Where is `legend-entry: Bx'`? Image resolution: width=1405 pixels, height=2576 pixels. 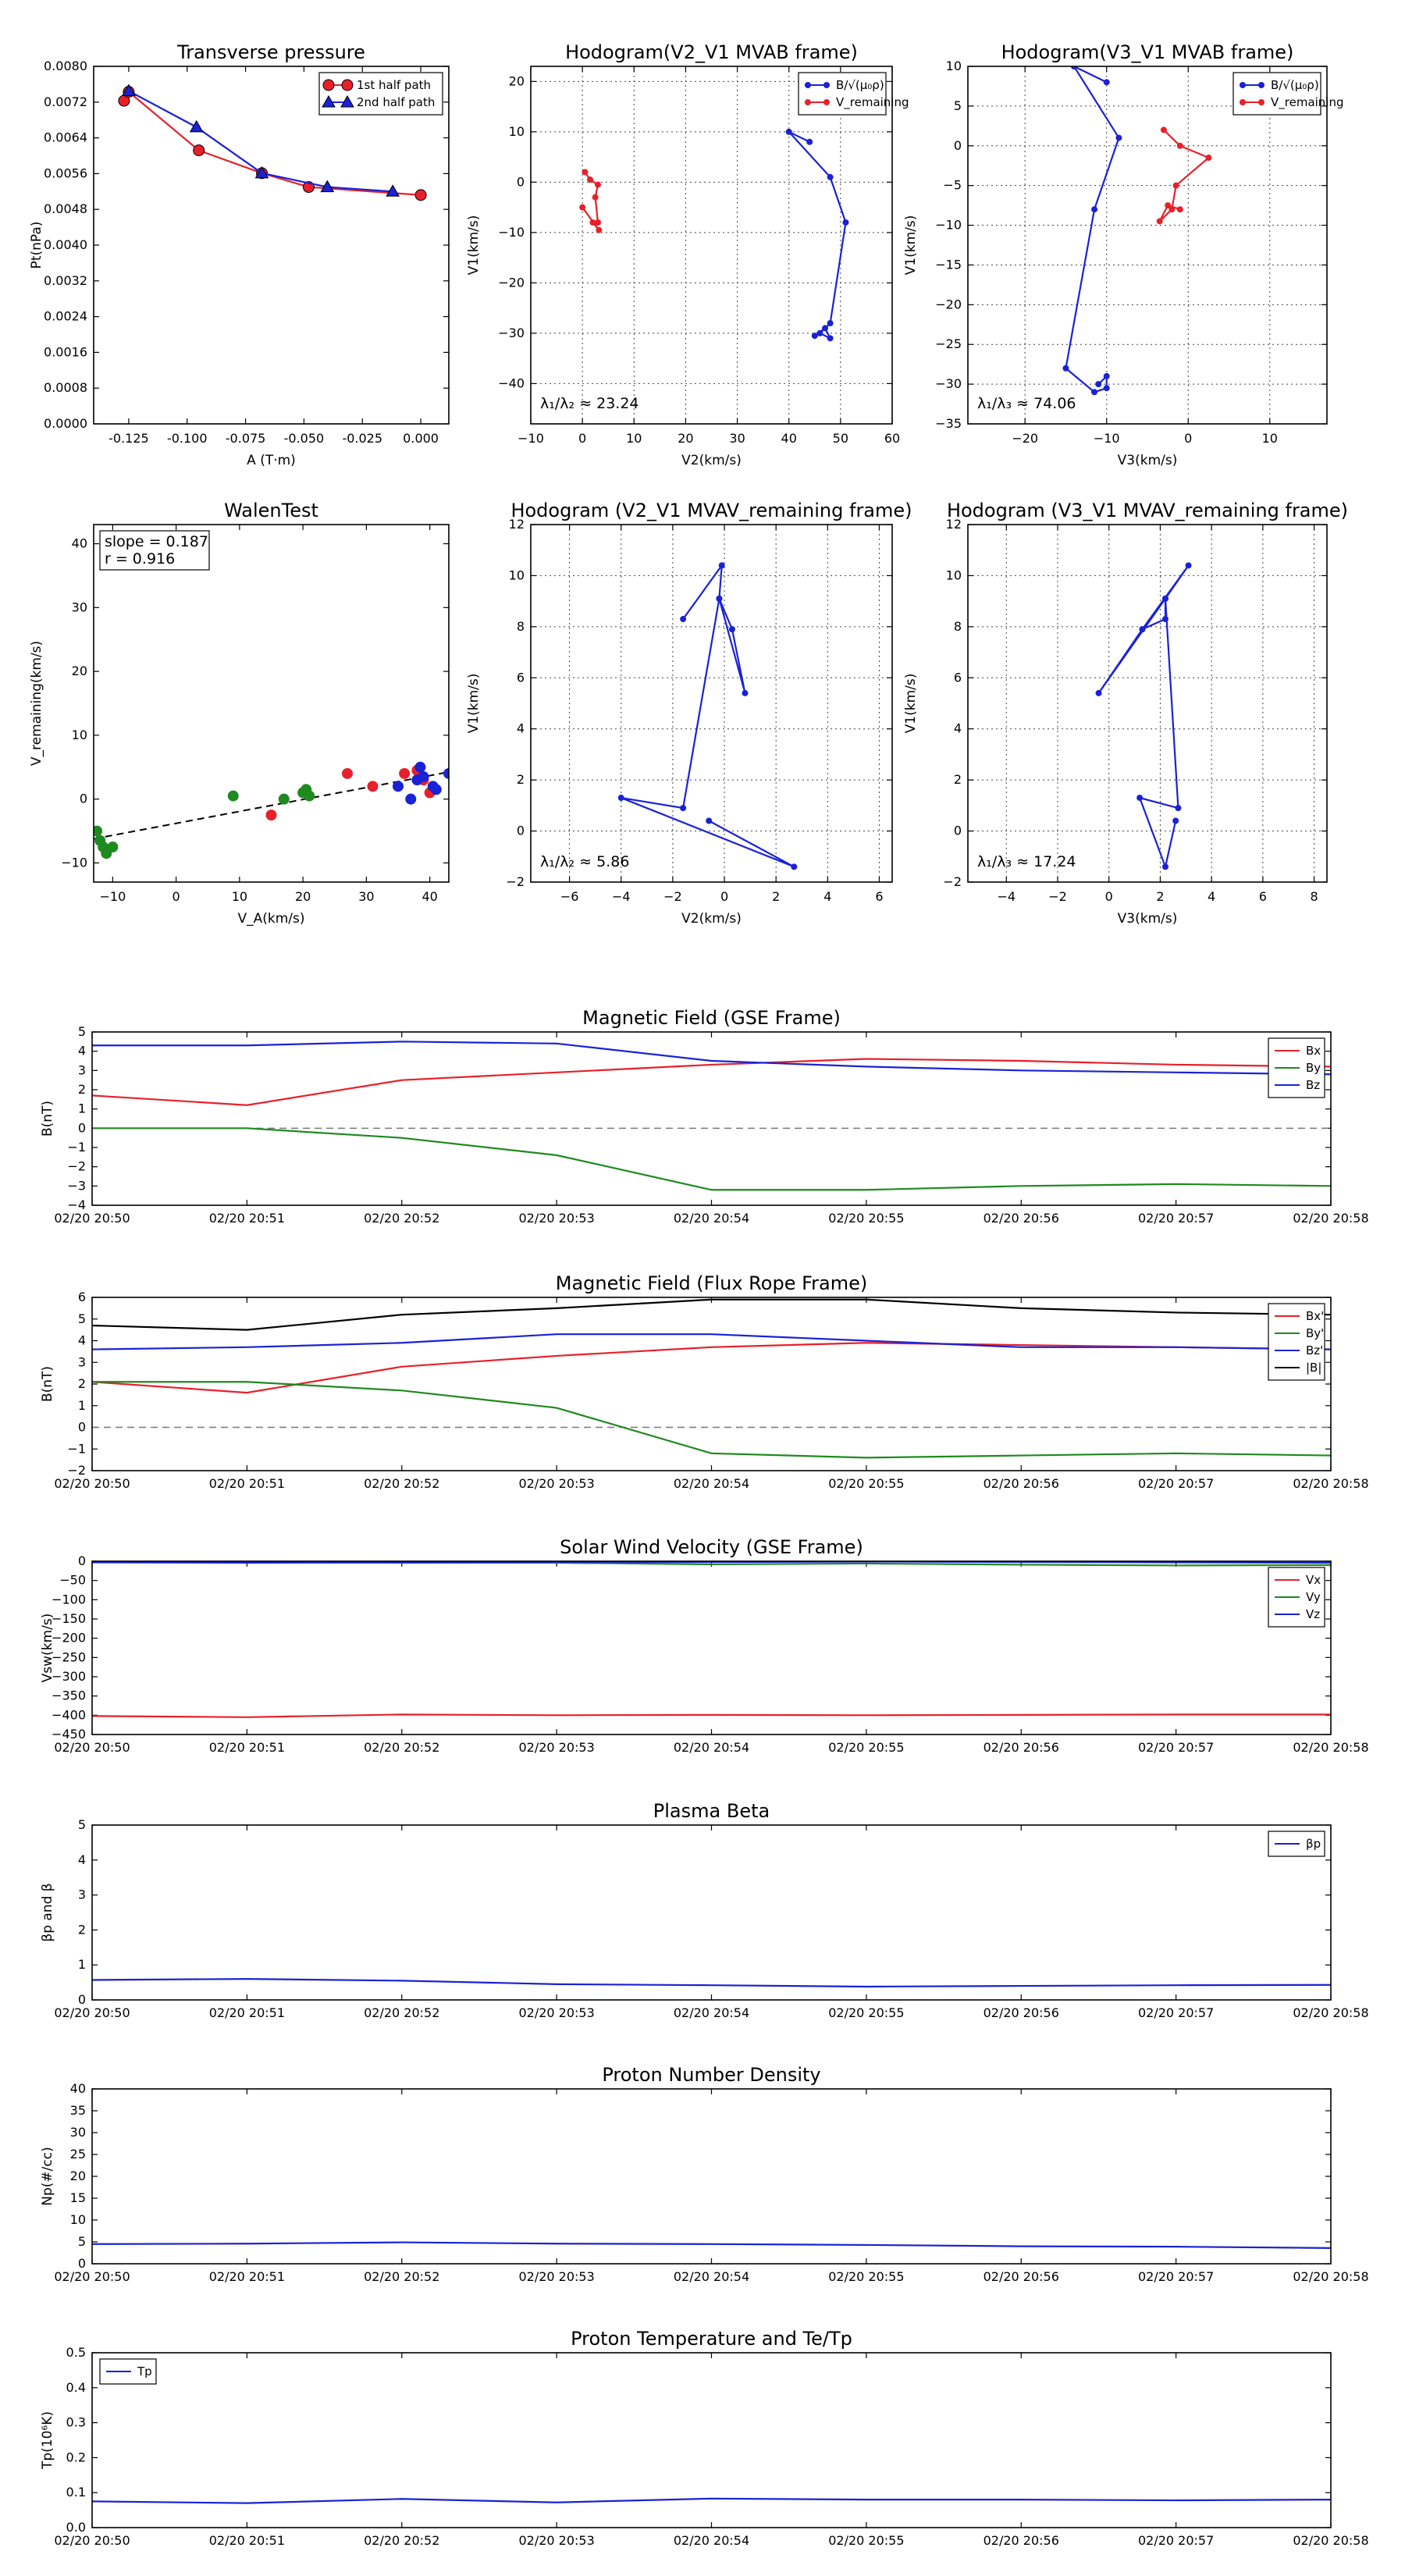
legend-entry: Bx' is located at coordinates (1315, 1316).